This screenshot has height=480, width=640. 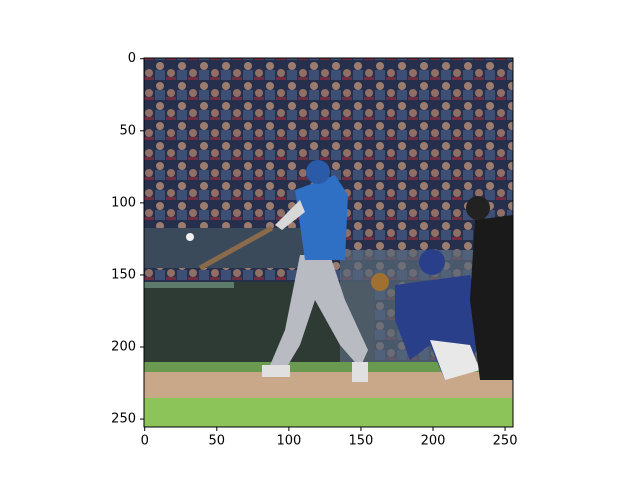 I want to click on batter, so click(x=283, y=271).